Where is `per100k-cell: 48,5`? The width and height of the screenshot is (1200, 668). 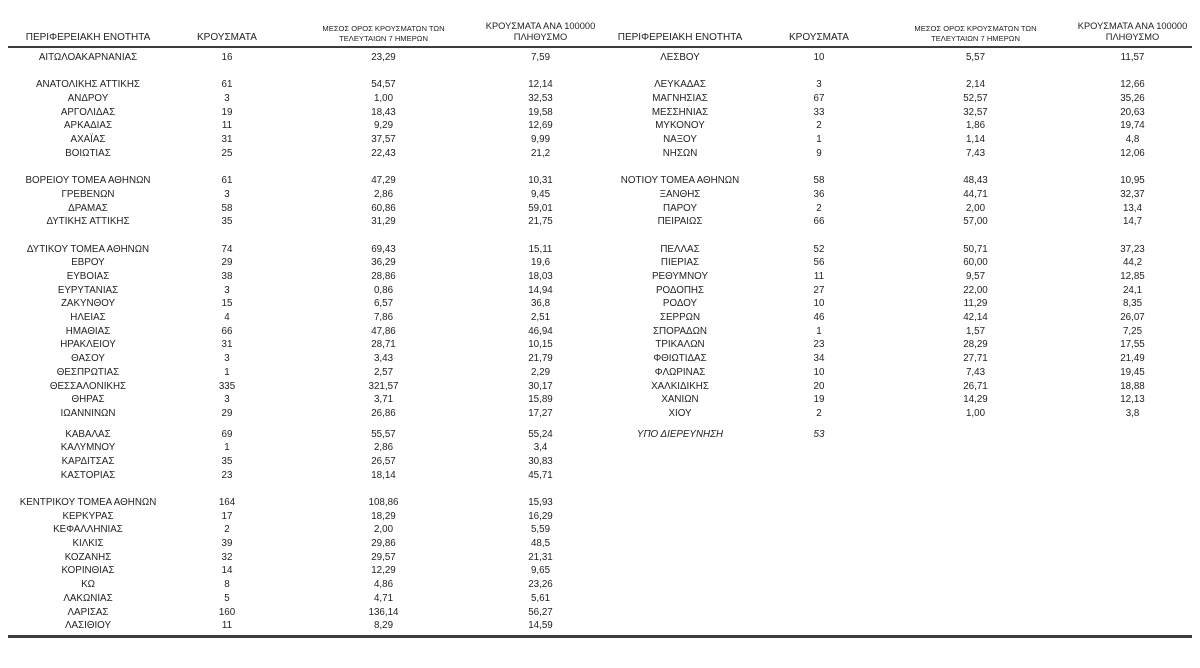 per100k-cell: 48,5 is located at coordinates (540, 544).